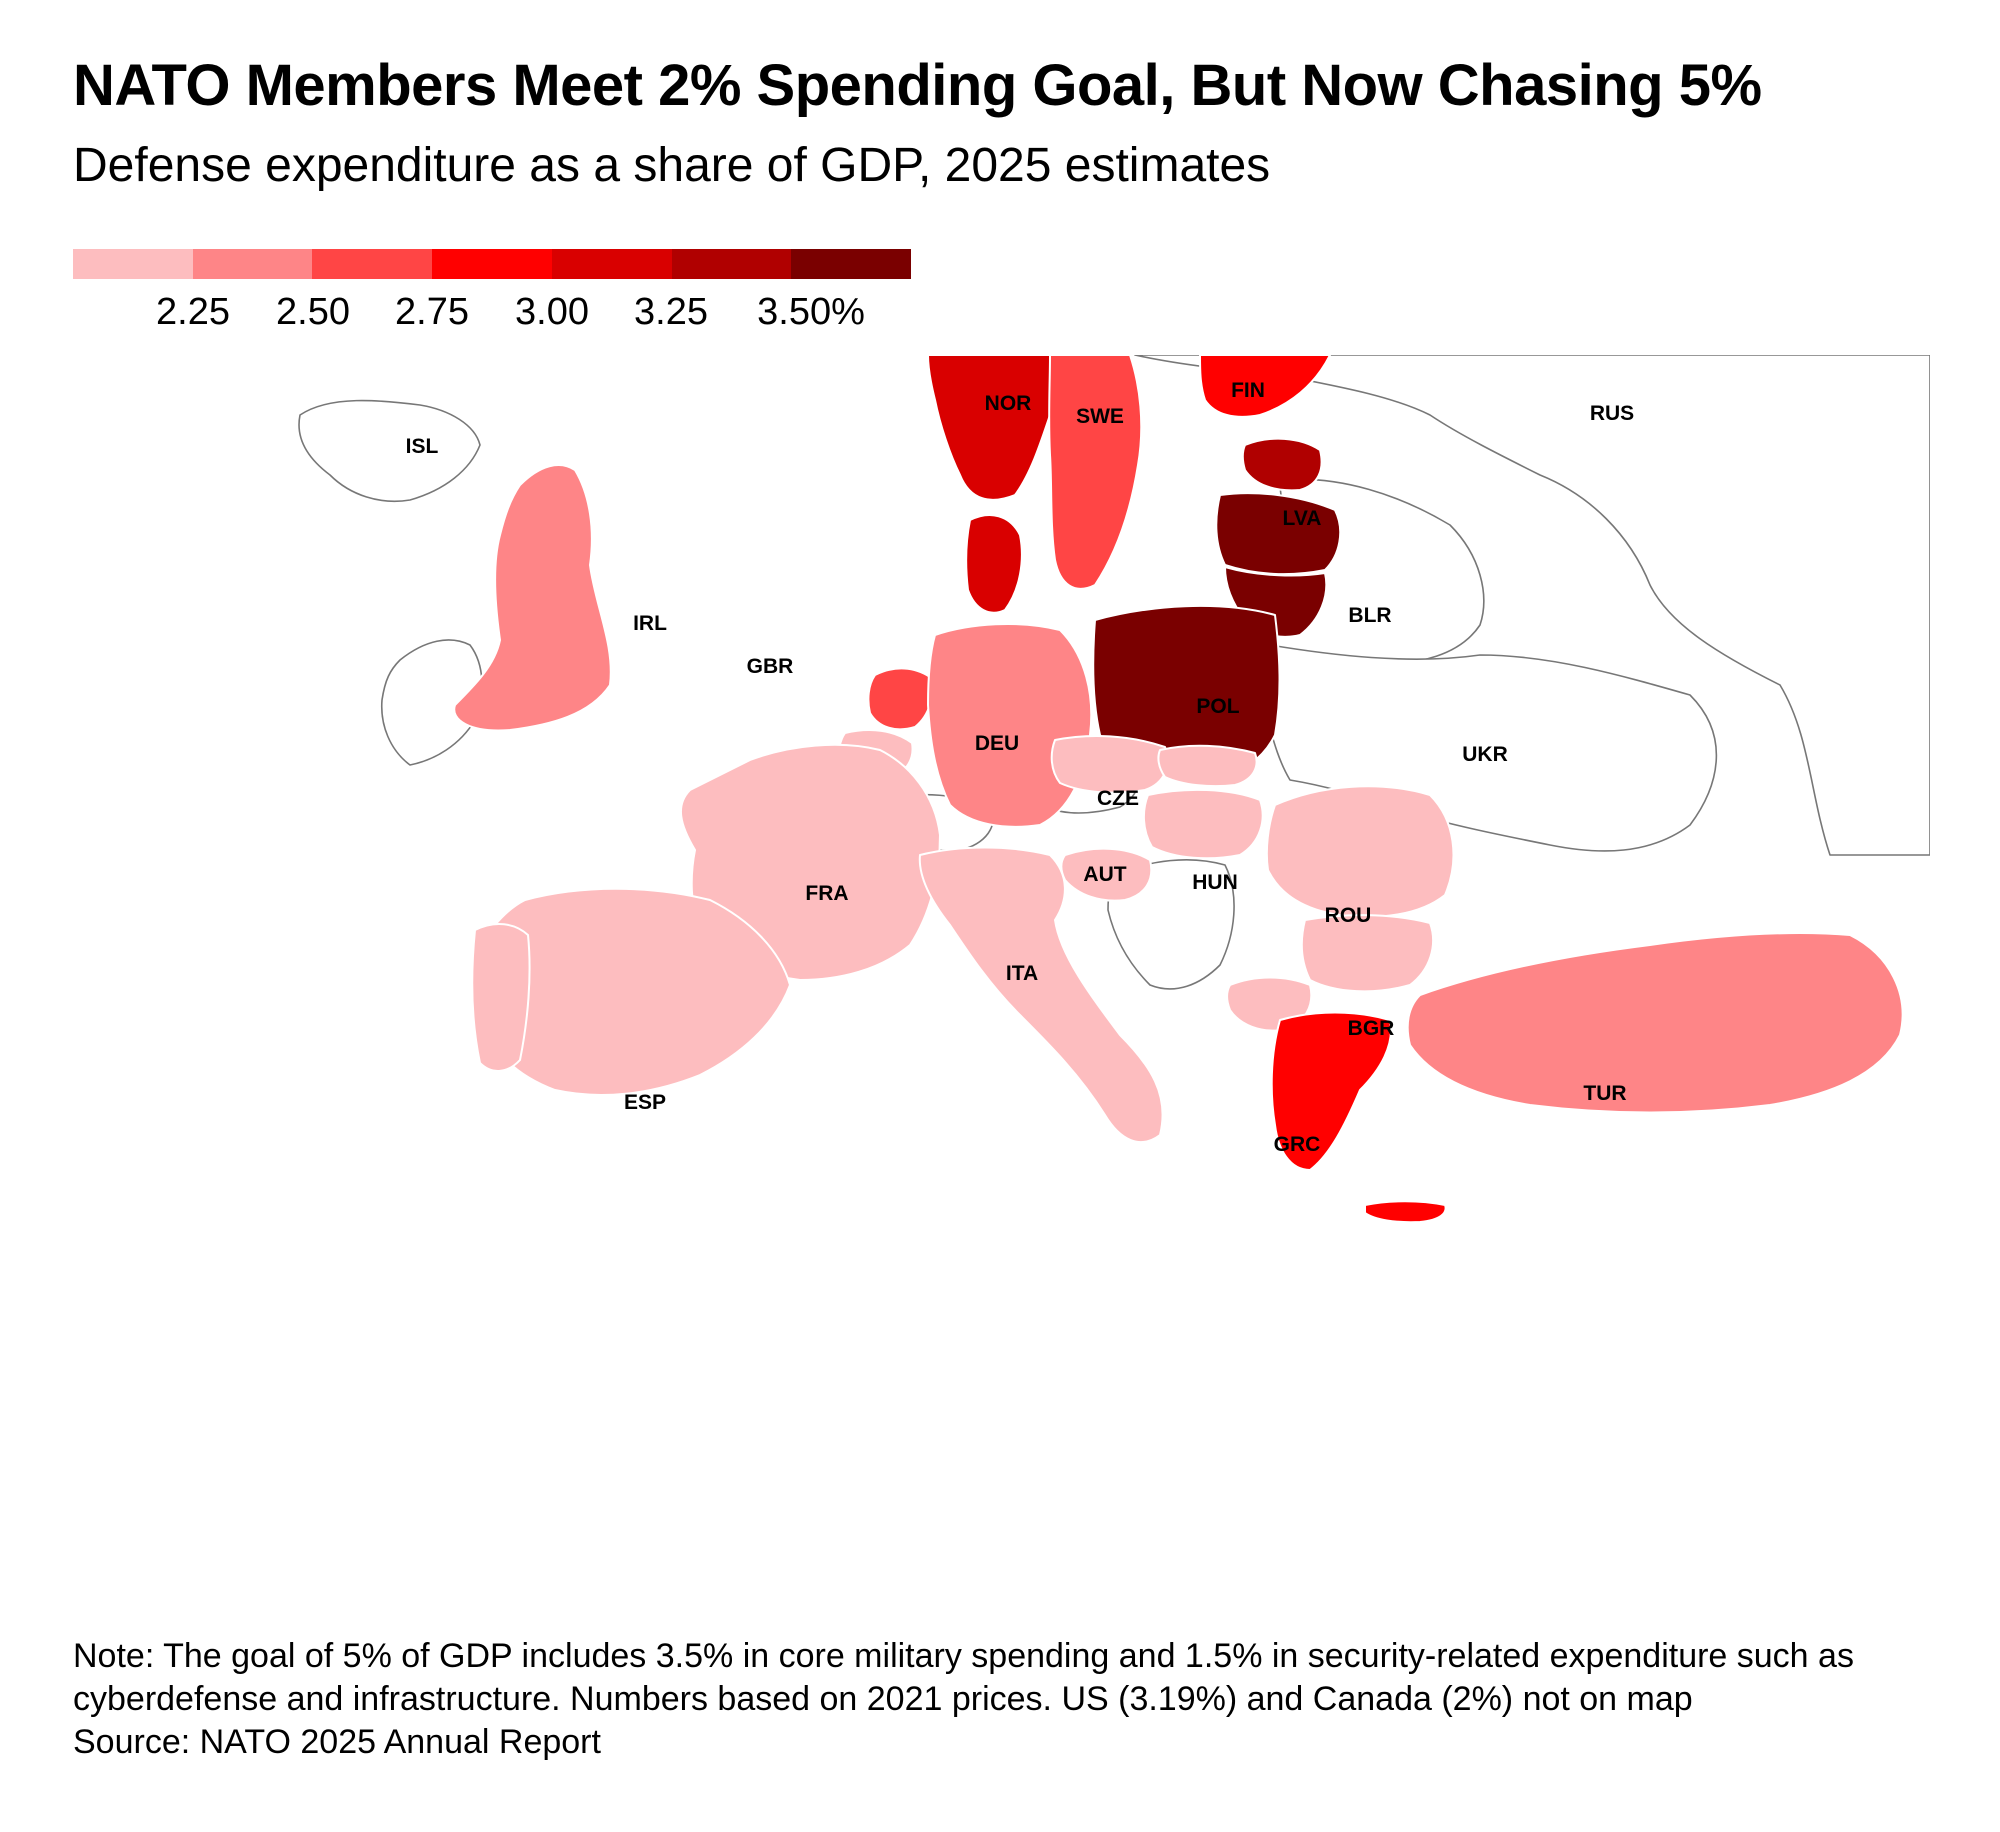  I want to click on label-ESP: ESP, so click(645, 1102).